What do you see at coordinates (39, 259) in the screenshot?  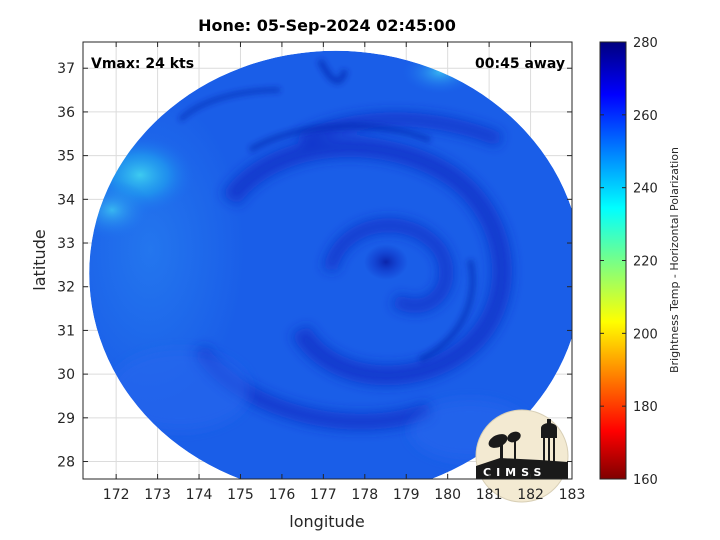 I see `y-axis-label: latitude` at bounding box center [39, 259].